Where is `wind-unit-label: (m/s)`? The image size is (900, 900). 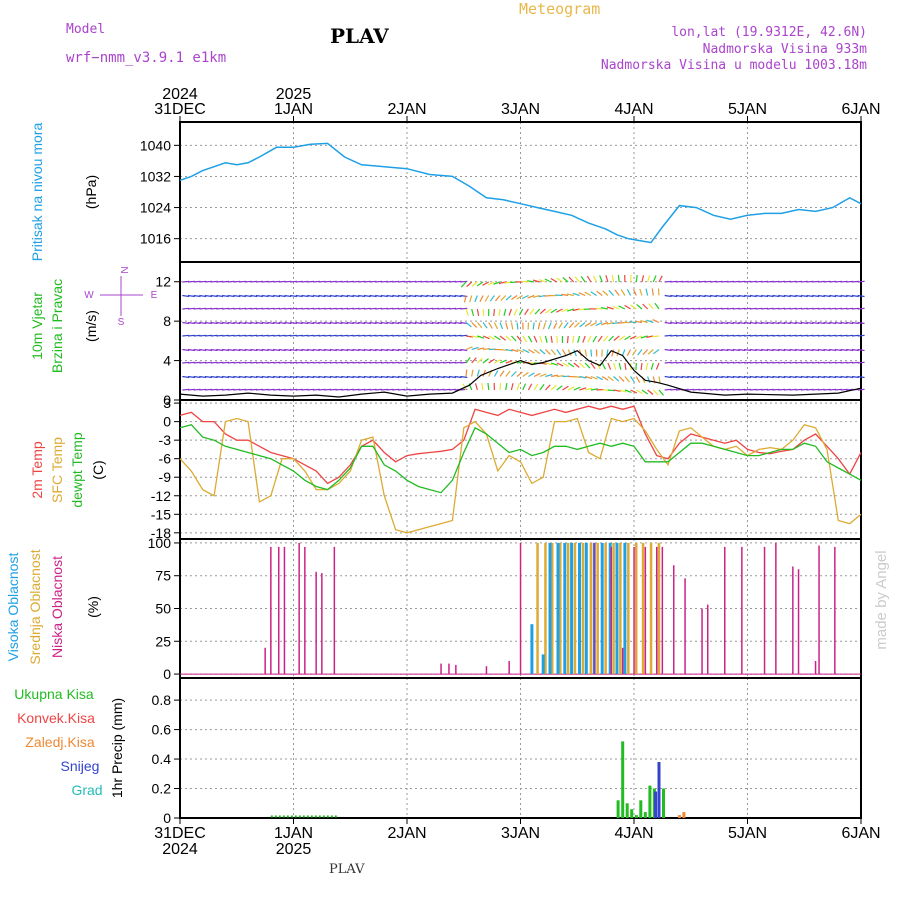 wind-unit-label: (m/s) is located at coordinates (91, 326).